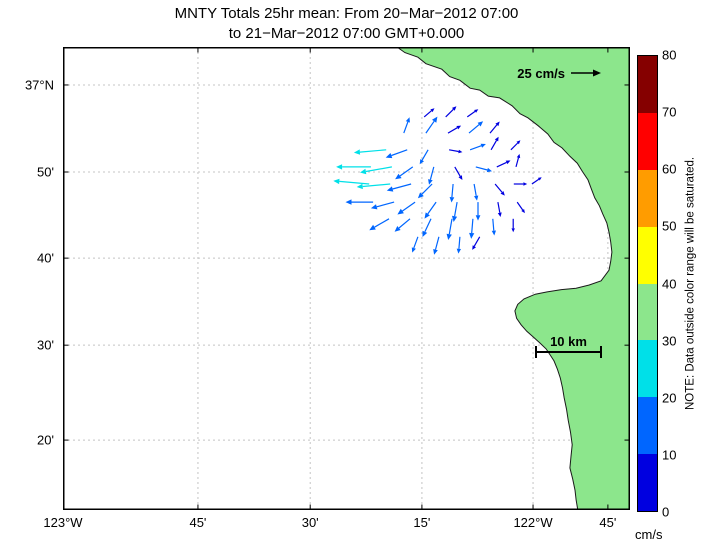  I want to click on x-tick-label: 122°W, so click(533, 522).